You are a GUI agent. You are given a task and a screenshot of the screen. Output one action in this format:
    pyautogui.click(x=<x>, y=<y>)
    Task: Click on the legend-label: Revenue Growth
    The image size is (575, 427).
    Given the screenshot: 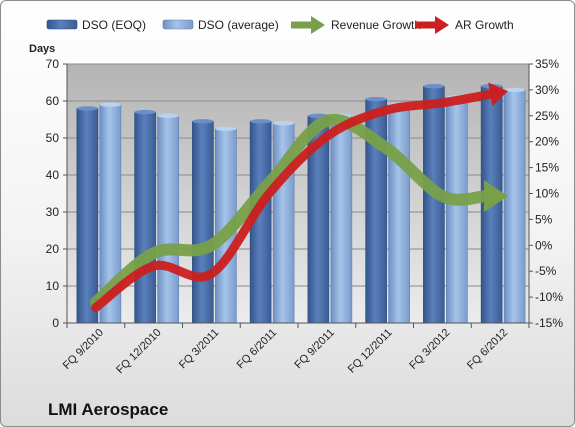 What is the action you would take?
    pyautogui.click(x=376, y=25)
    